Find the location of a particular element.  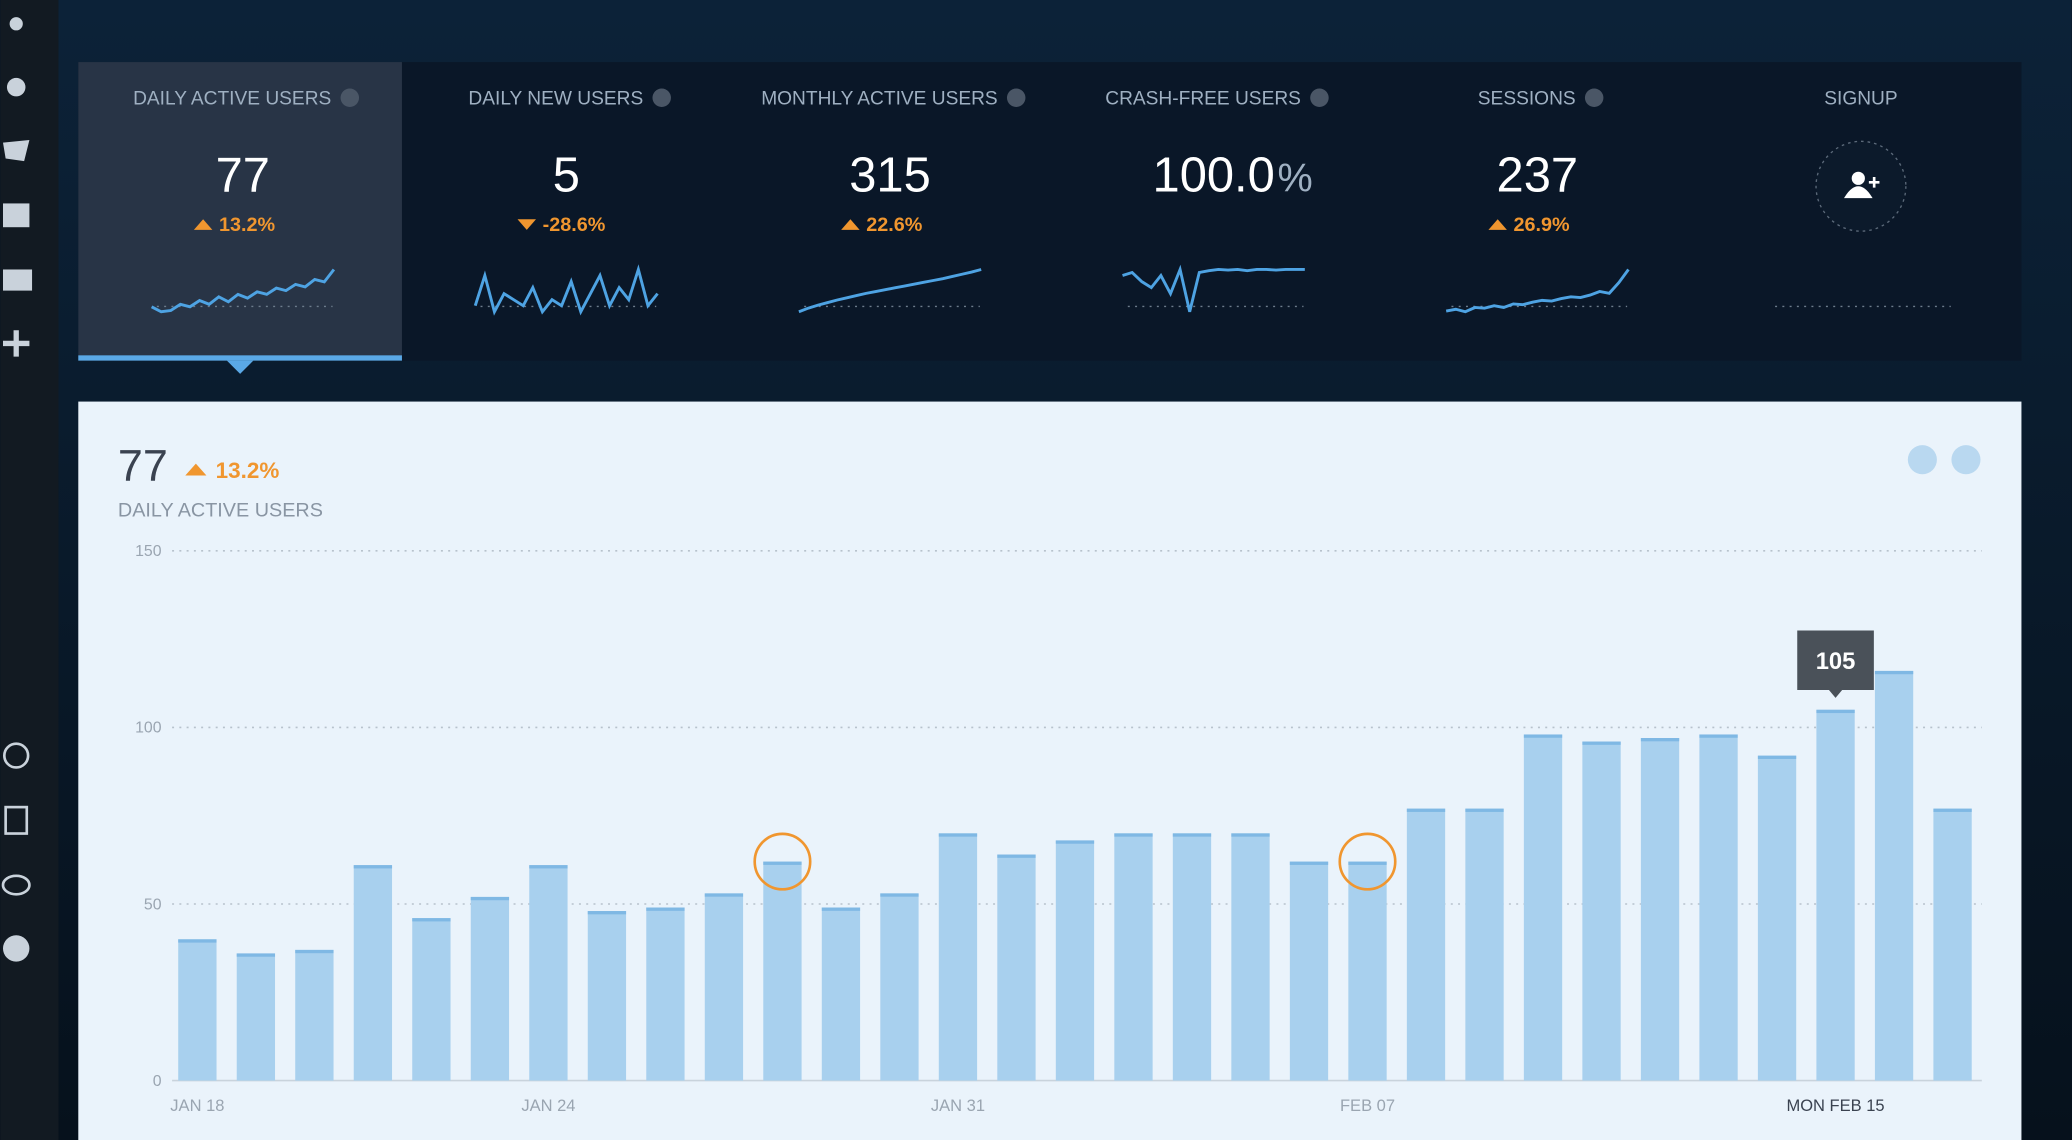

signup-button is located at coordinates (1861, 186).